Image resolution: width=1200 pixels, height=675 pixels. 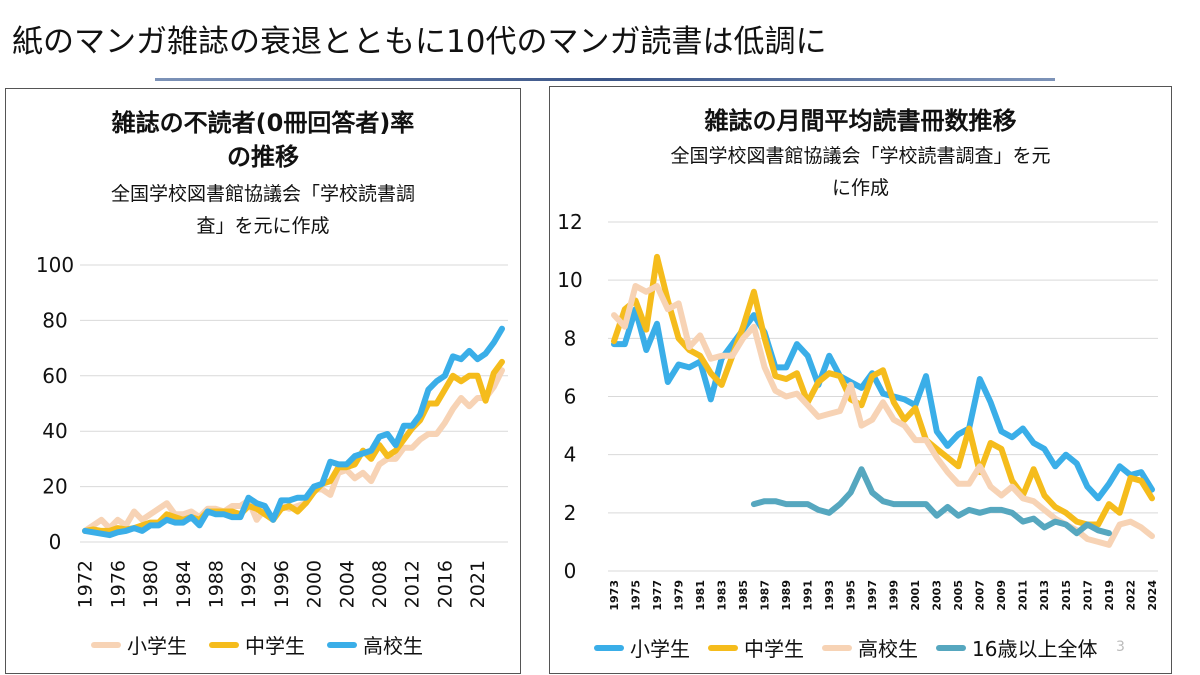 What do you see at coordinates (980, 595) in the screenshot?
I see `chart2-x-tick-label: 2007` at bounding box center [980, 595].